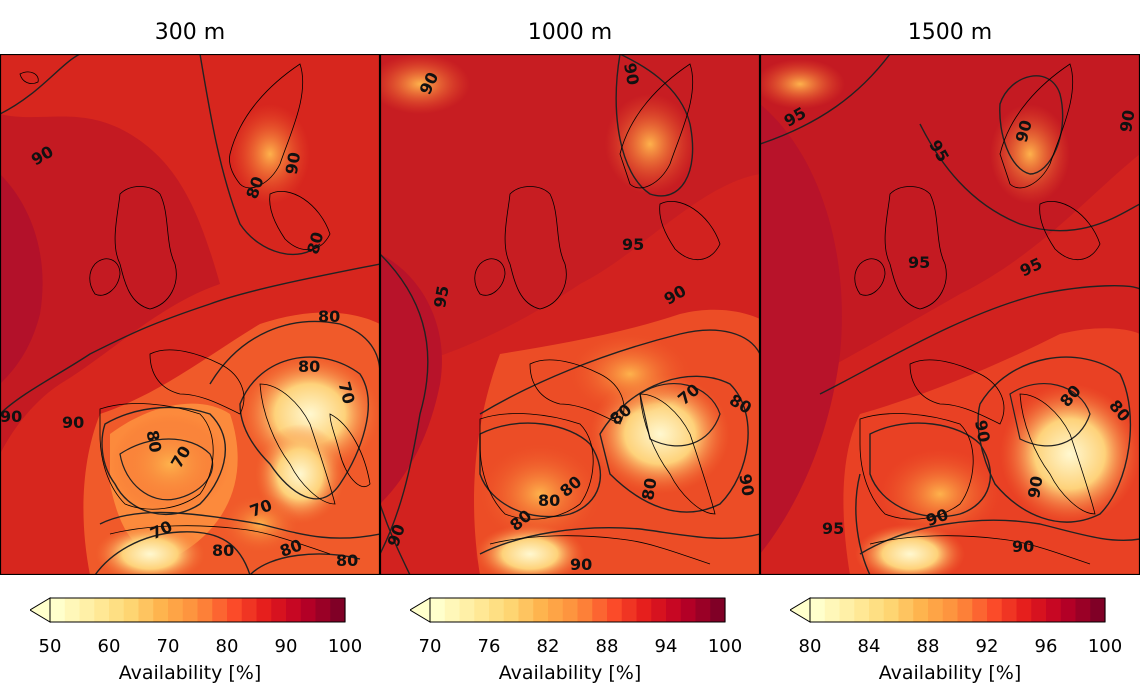 Image resolution: width=1140 pixels, height=692 pixels. I want to click on colorbar-tick: 90, so click(286, 646).